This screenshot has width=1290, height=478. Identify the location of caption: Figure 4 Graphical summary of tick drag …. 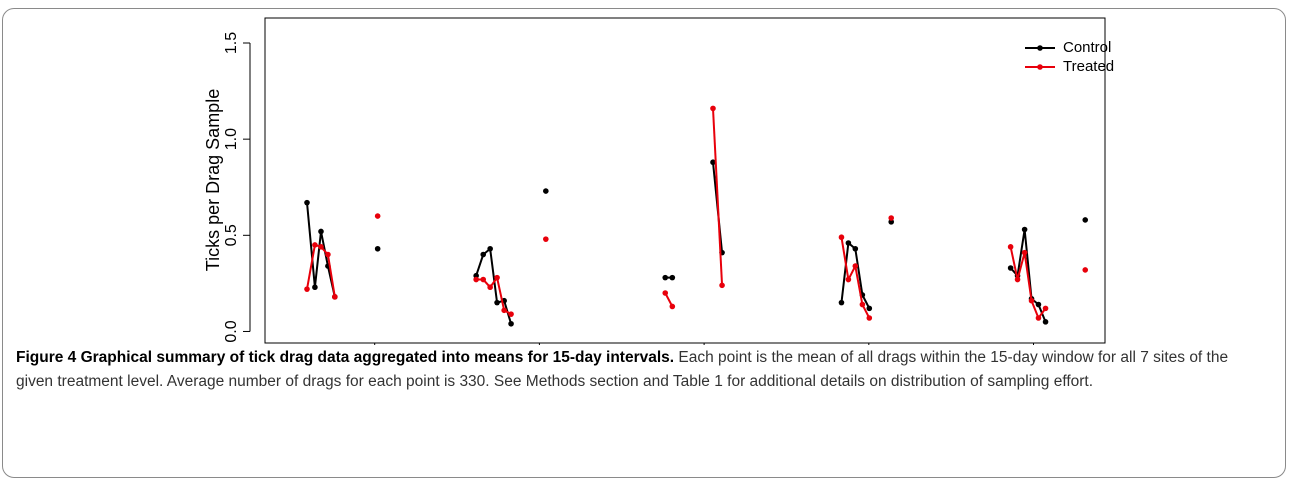
(641, 370).